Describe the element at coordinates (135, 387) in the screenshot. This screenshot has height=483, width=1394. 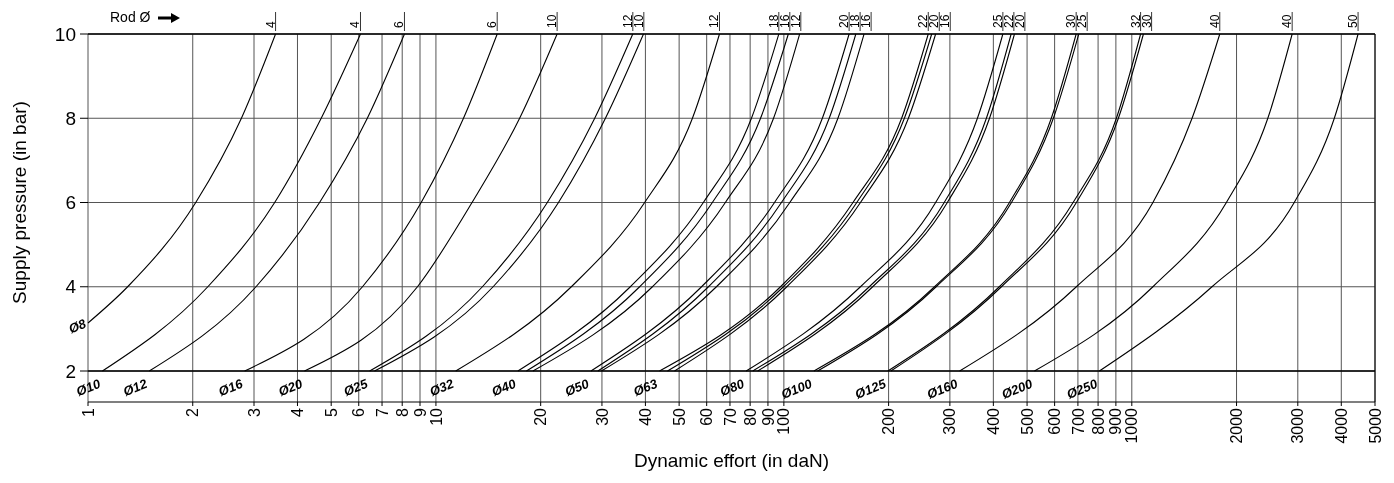
I see `annotation: Ø12` at that location.